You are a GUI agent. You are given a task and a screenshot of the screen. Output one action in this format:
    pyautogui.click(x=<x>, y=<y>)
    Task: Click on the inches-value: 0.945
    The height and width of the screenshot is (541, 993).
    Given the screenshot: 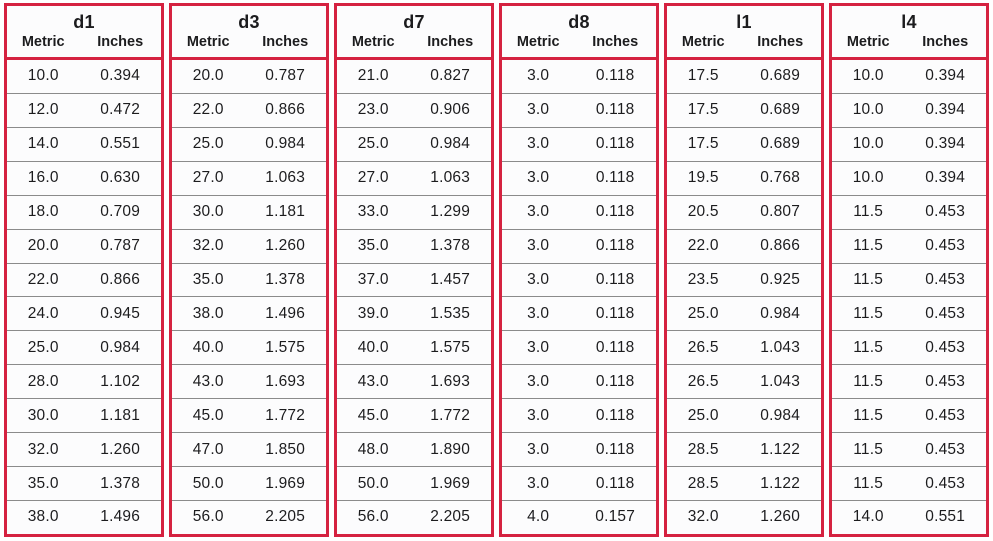 What is the action you would take?
    pyautogui.click(x=120, y=313)
    